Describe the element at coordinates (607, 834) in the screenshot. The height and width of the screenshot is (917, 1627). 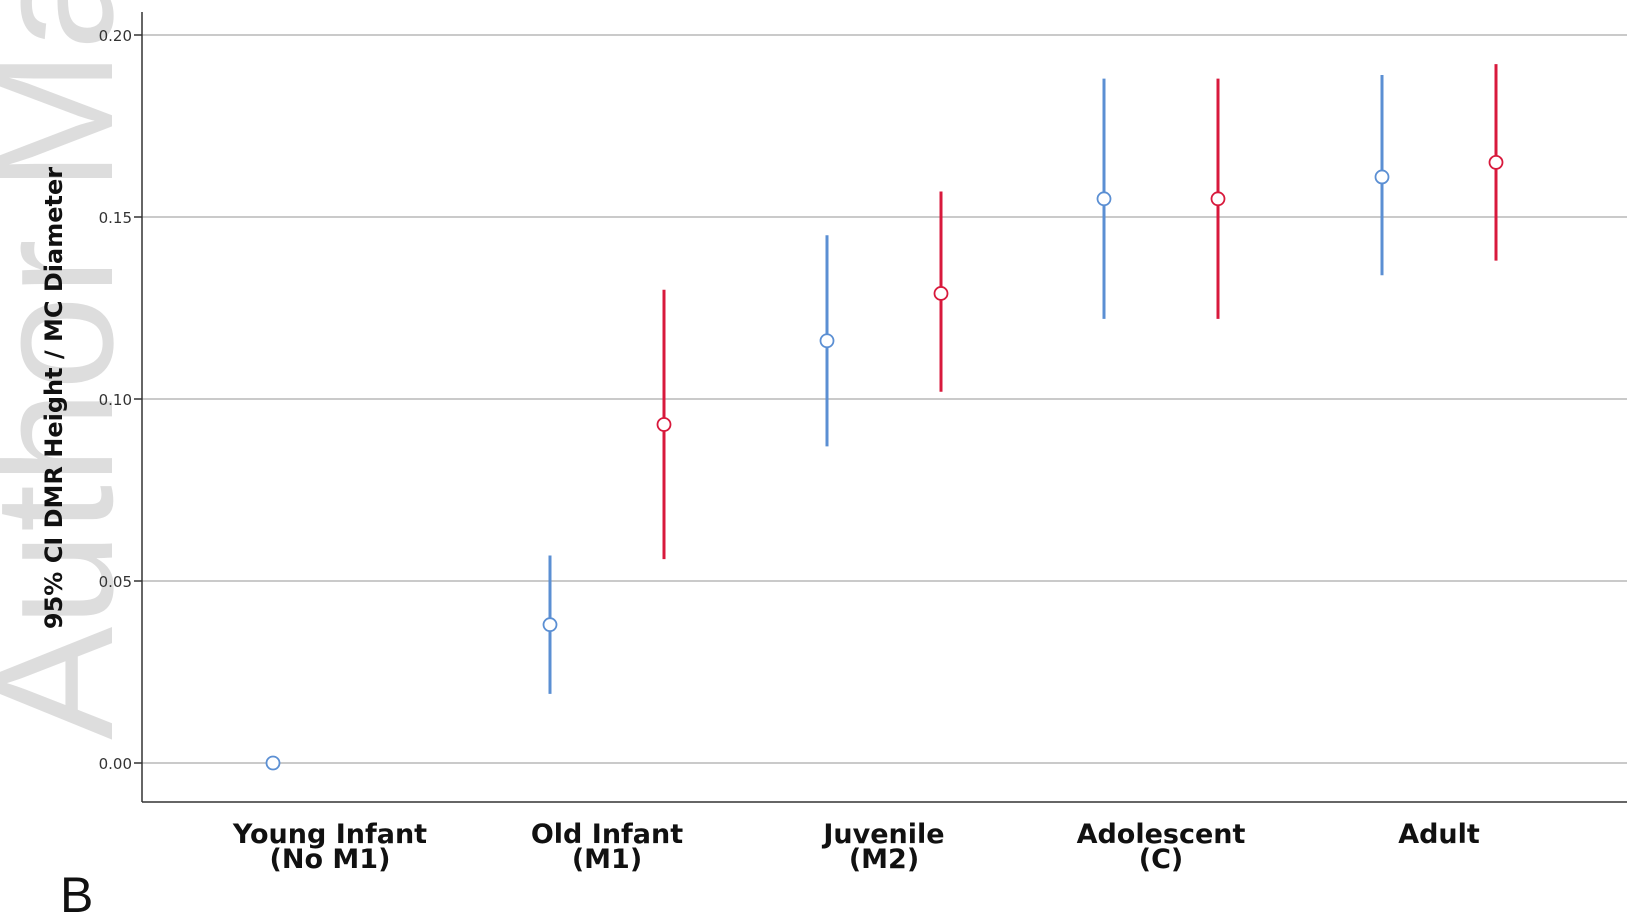
I see `category-label-line1: Old Infant` at that location.